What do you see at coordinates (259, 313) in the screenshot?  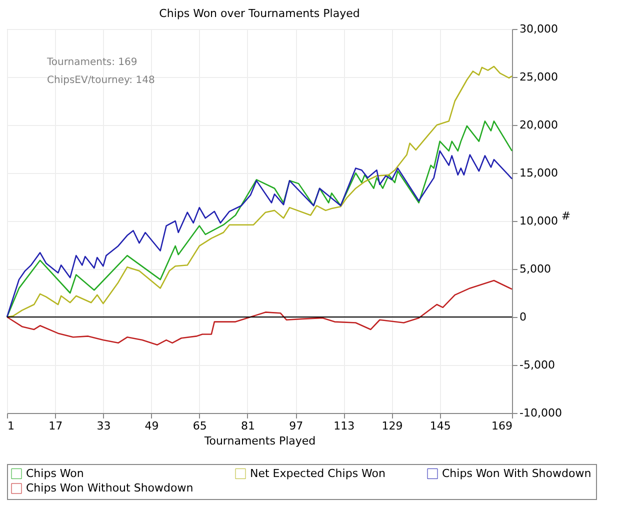 I see `line-series` at bounding box center [259, 313].